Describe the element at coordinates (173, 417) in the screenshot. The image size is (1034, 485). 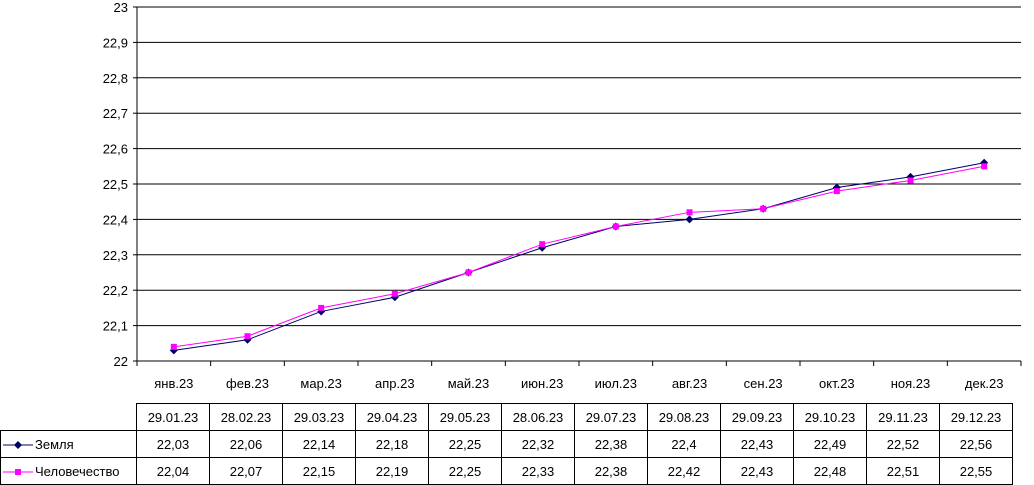
I see `date-cell: 29.01.23` at that location.